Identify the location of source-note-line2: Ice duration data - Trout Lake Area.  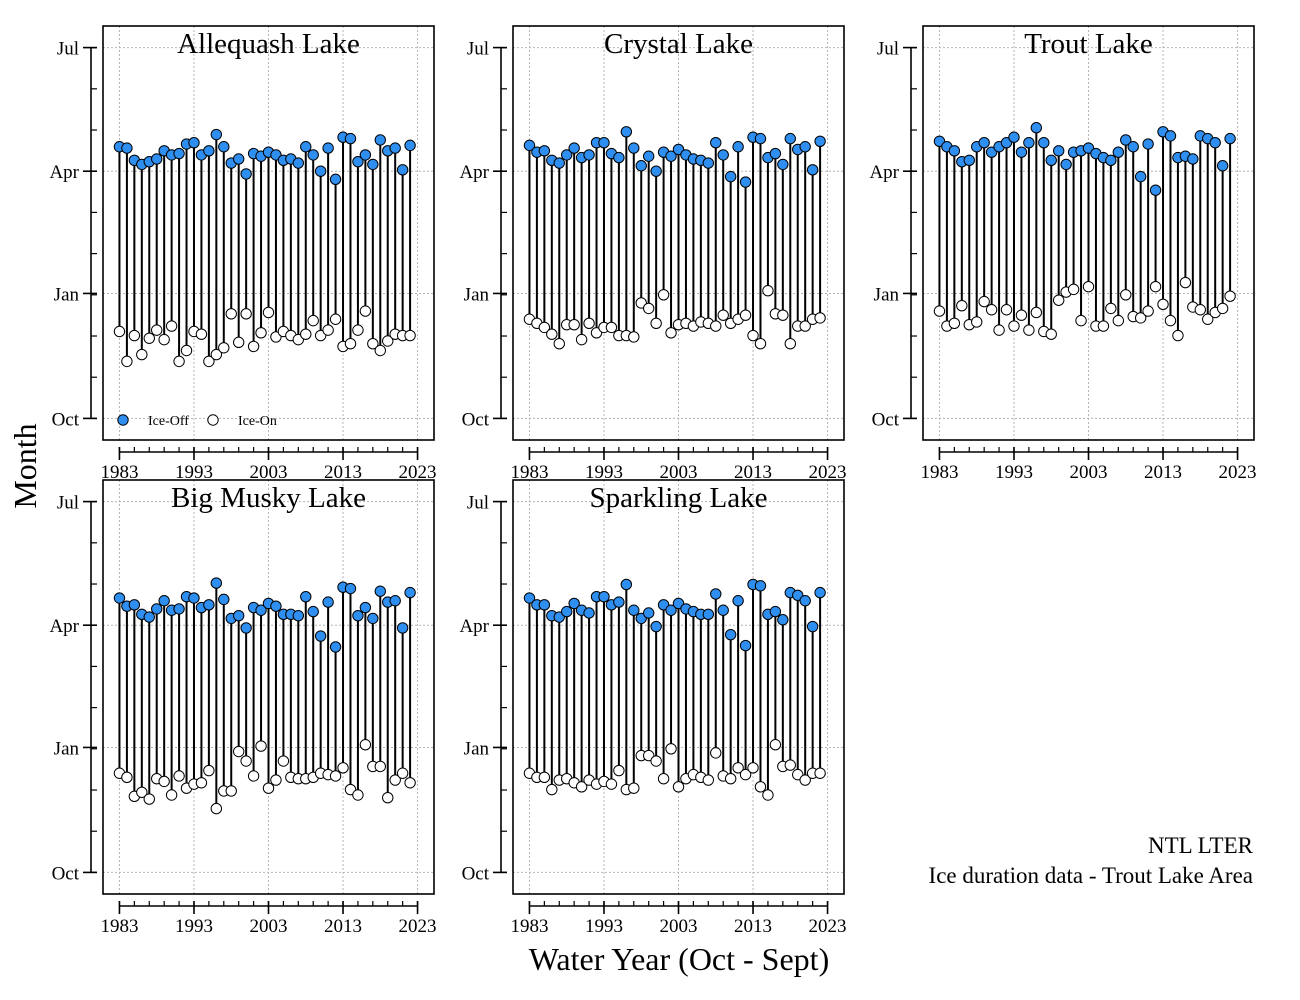
(1091, 875).